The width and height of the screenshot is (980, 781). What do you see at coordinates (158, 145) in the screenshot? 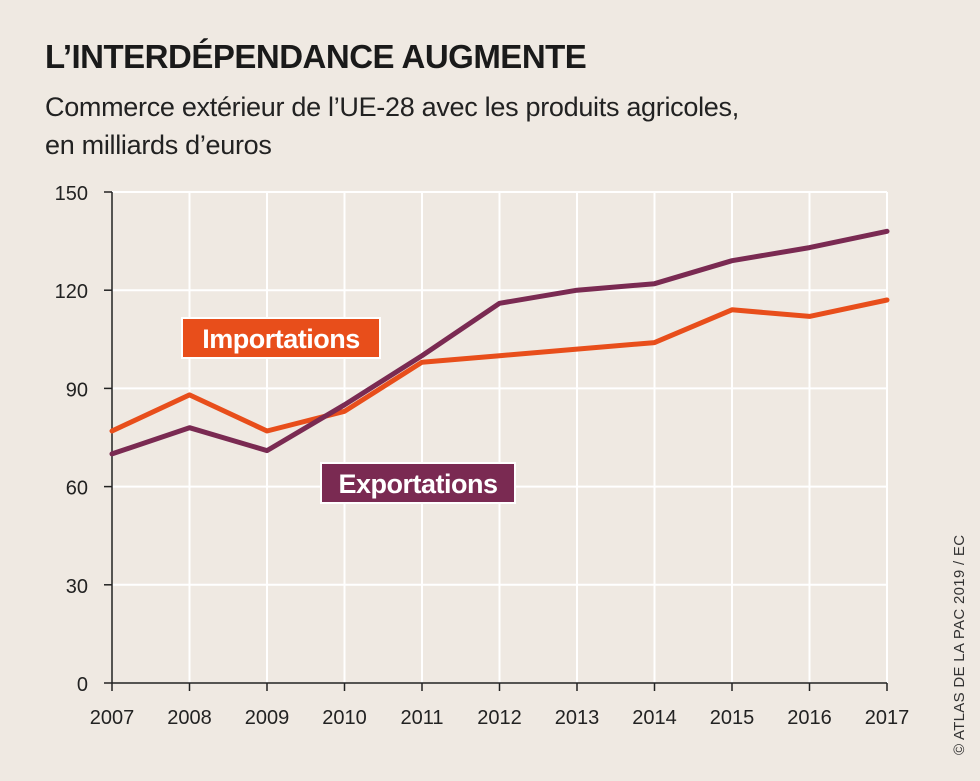
I see `subtitle-line-2: en milliards d’euros` at bounding box center [158, 145].